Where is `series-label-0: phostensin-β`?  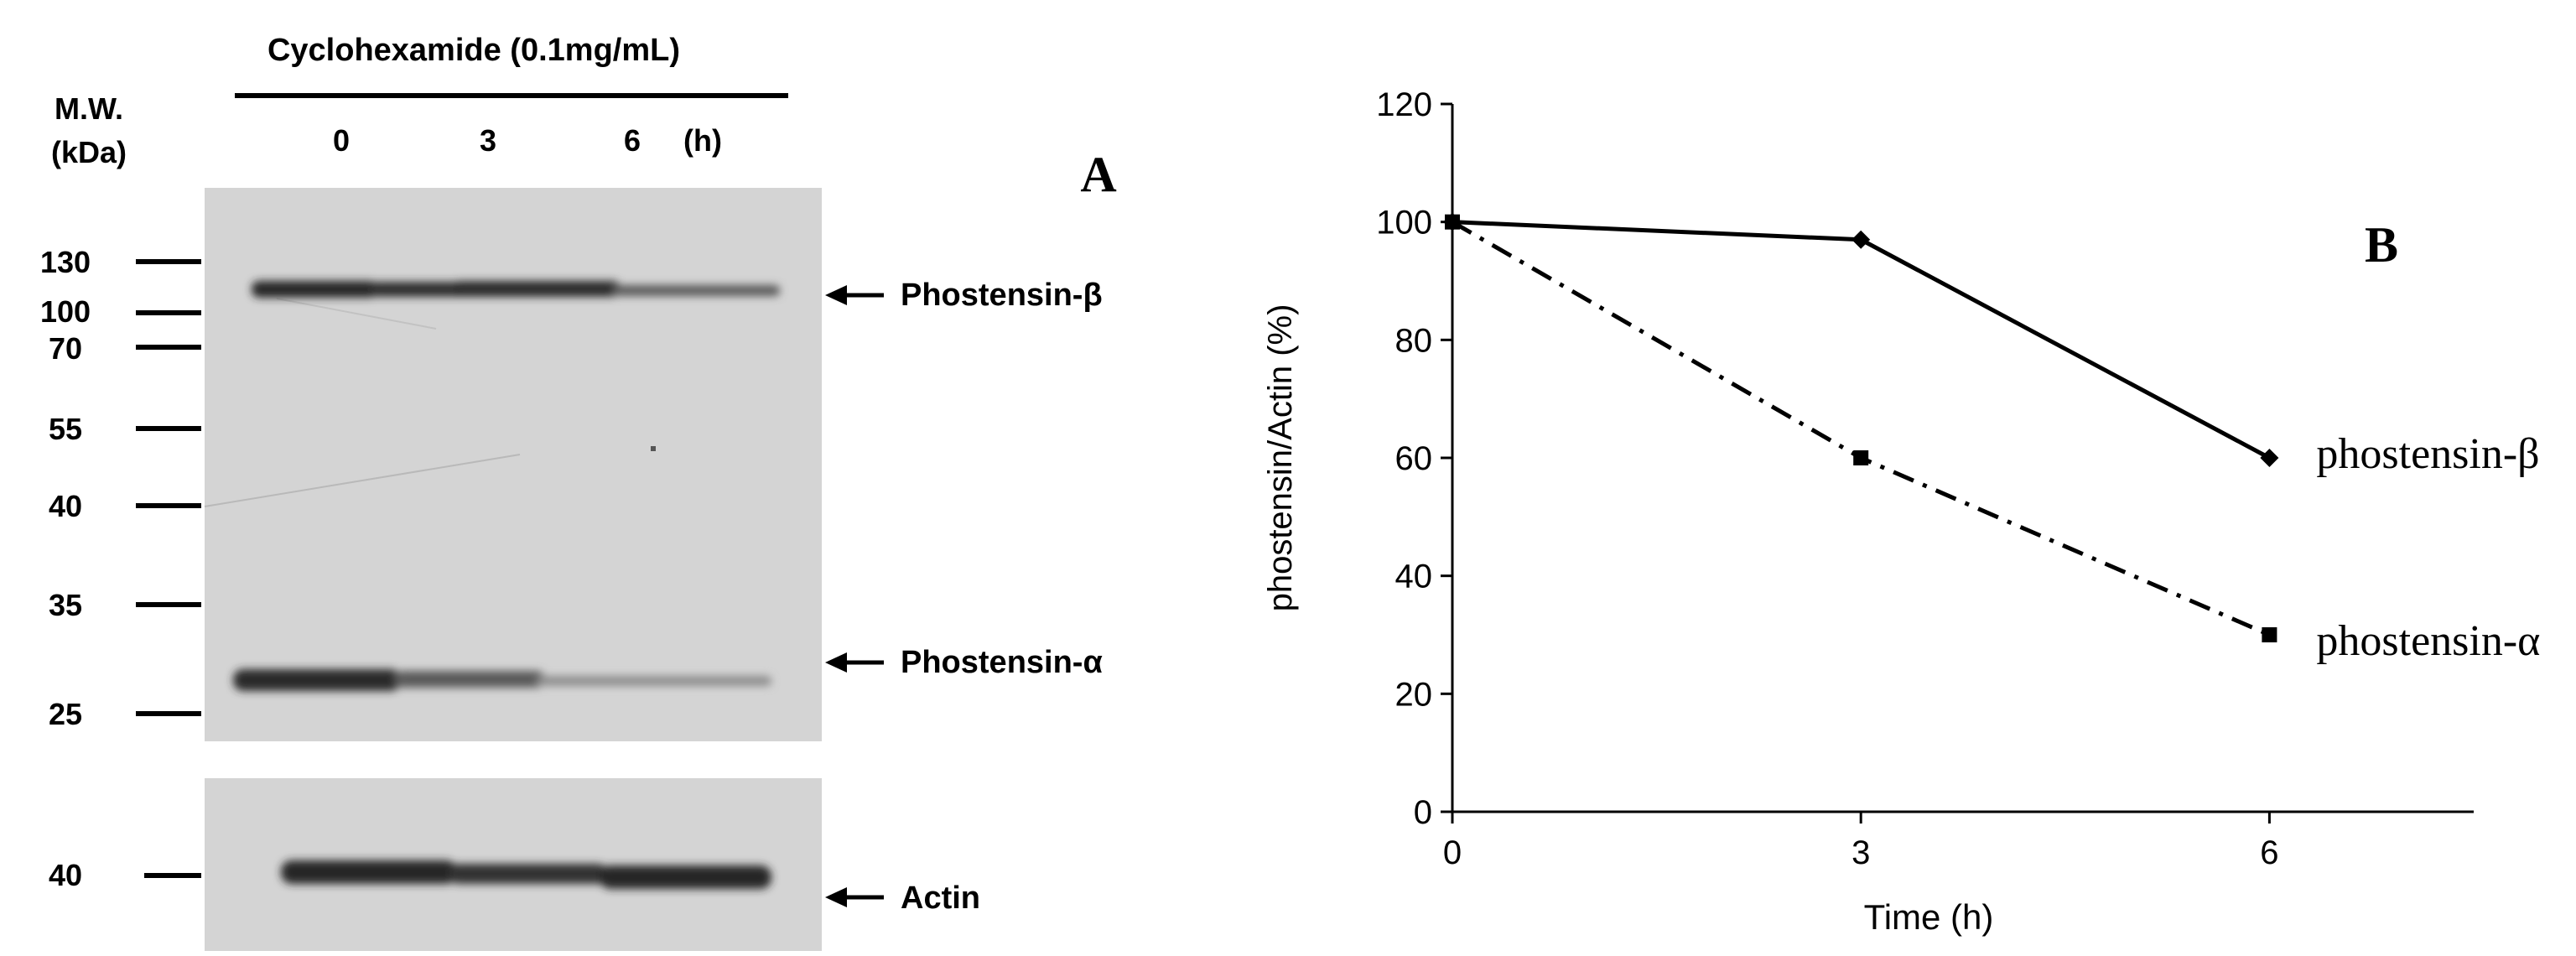
series-label-0: phostensin-β is located at coordinates (2427, 454).